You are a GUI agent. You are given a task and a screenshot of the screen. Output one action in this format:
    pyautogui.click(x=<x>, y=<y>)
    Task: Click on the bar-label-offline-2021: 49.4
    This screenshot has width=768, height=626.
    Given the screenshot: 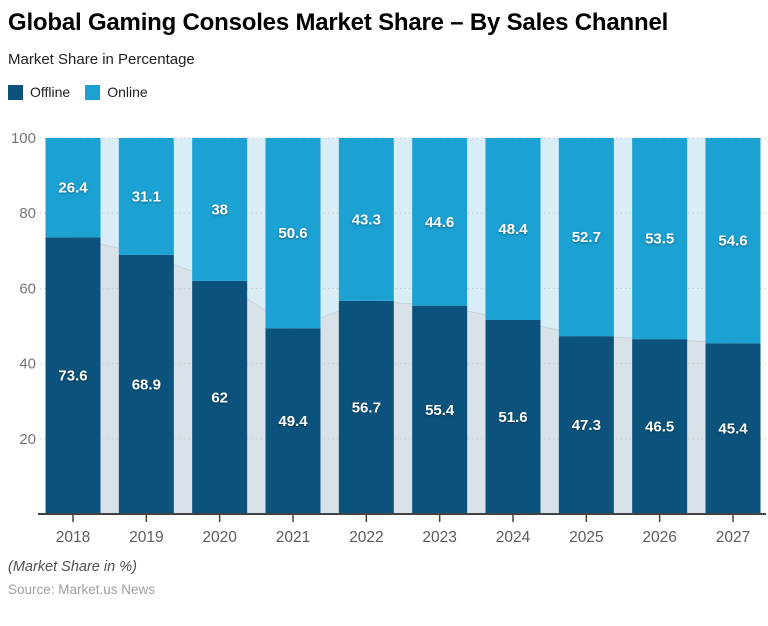 What is the action you would take?
    pyautogui.click(x=293, y=421)
    